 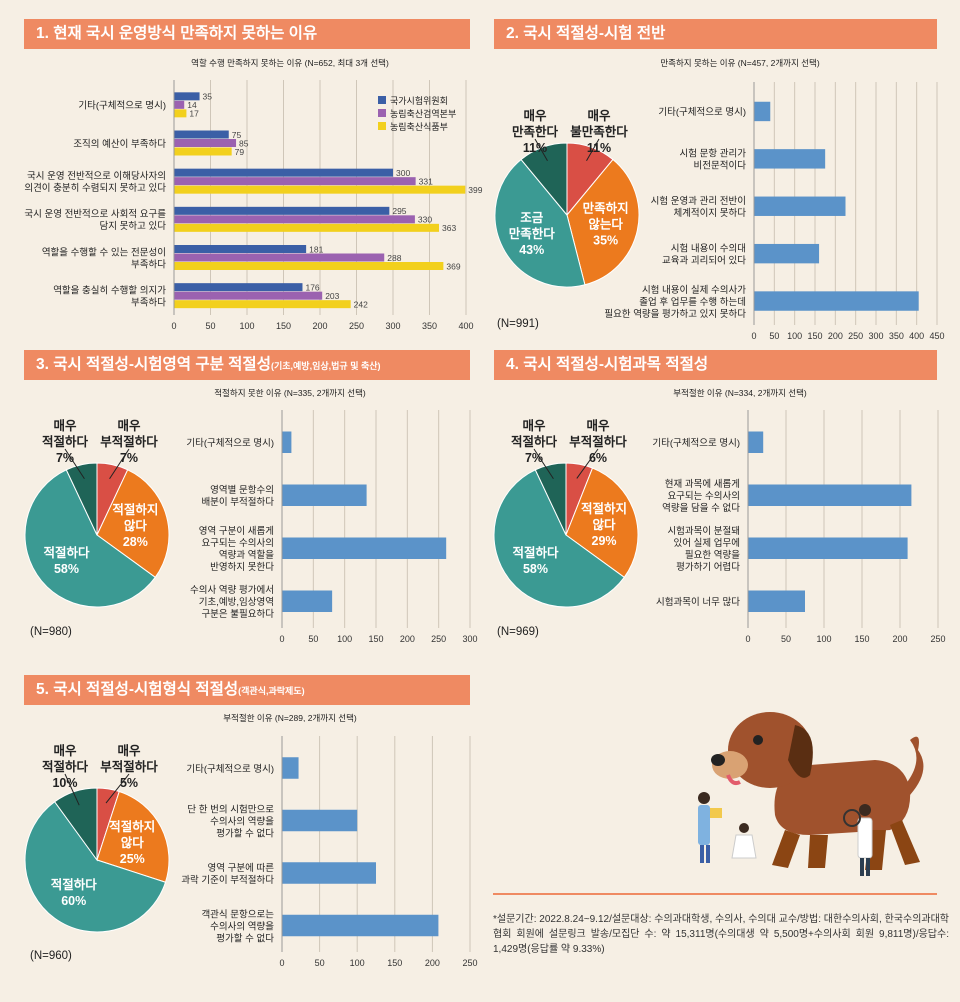 What do you see at coordinates (271, 691) in the screenshot?
I see `section-5-title-note: (객관식,과락제도)` at bounding box center [271, 691].